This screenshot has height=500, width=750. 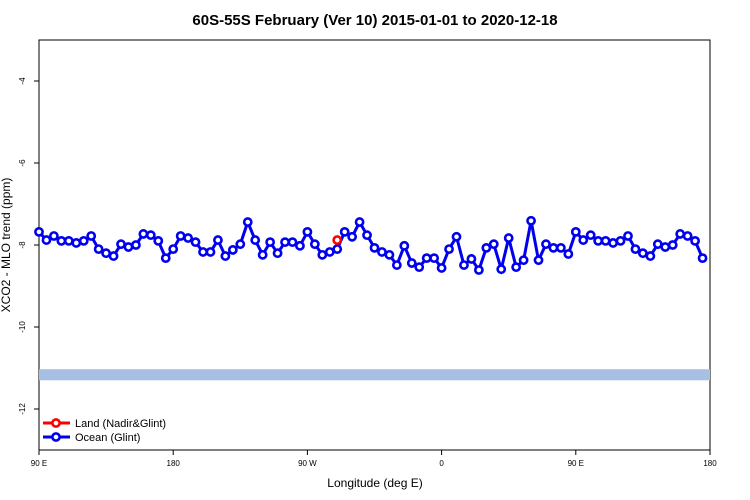 What do you see at coordinates (22, 245) in the screenshot?
I see `y-tick-label: -8` at bounding box center [22, 245].